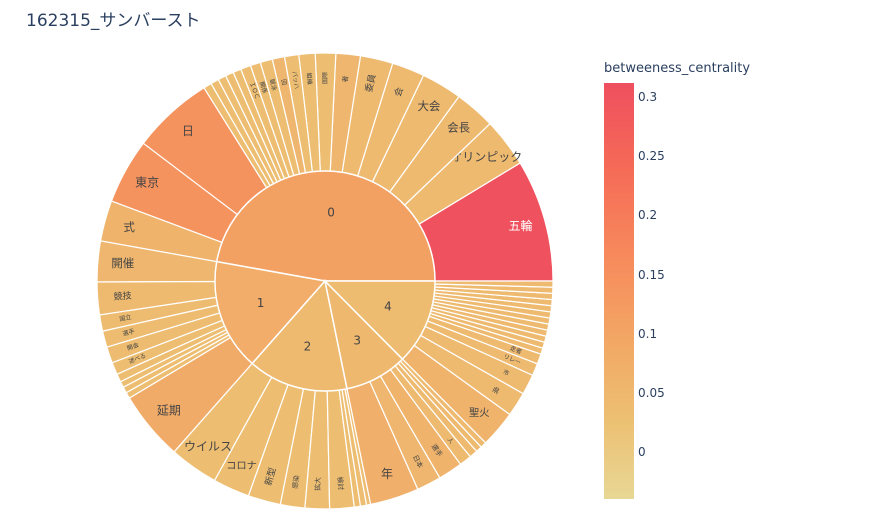 The height and width of the screenshot is (530, 880). Describe the element at coordinates (619, 291) in the screenshot. I see `colorbar` at that location.